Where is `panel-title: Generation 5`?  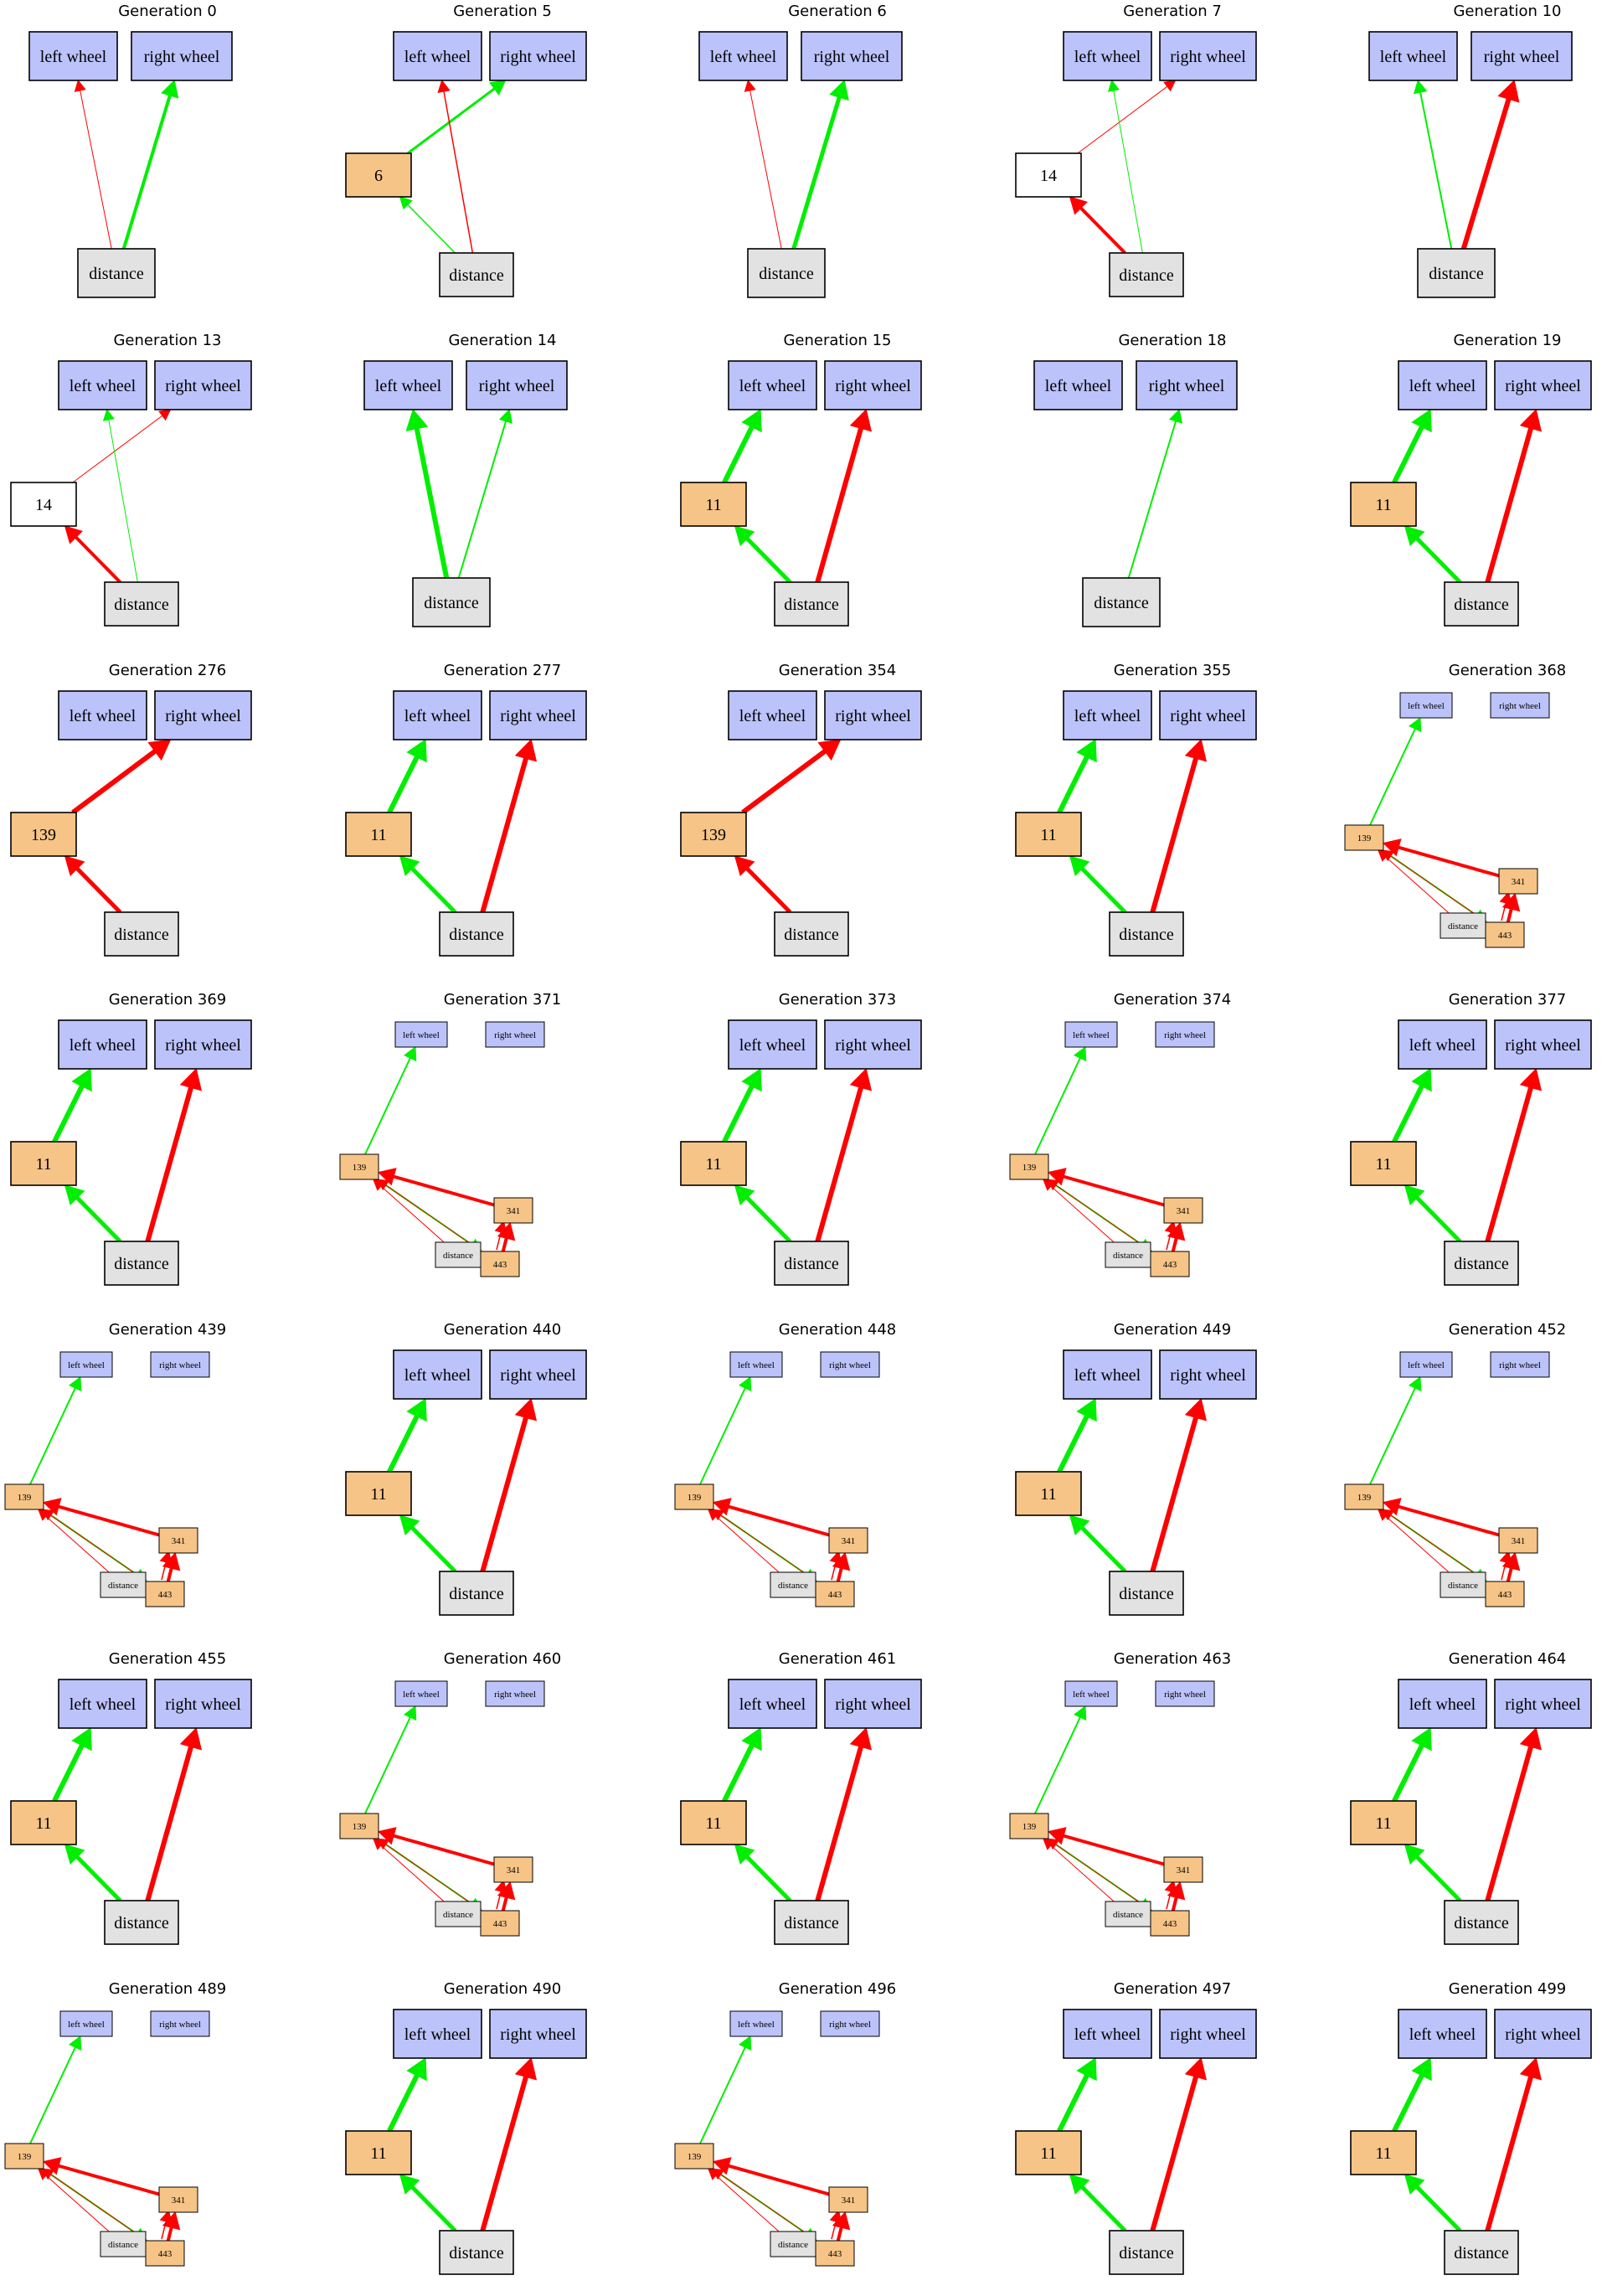
panel-title: Generation 5 is located at coordinates (502, 11).